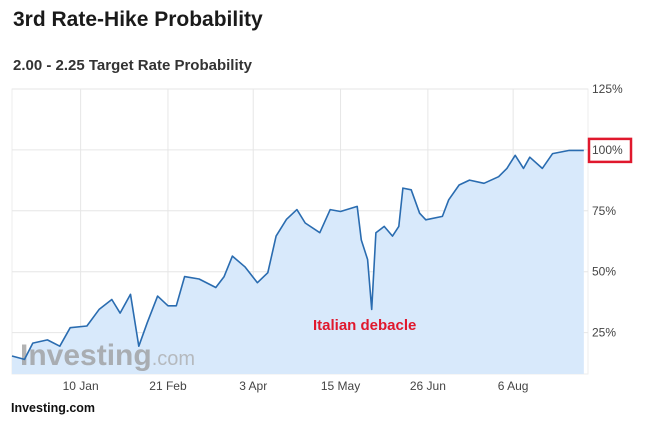 This screenshot has width=667, height=434. I want to click on x-tick-label: 15 May, so click(340, 386).